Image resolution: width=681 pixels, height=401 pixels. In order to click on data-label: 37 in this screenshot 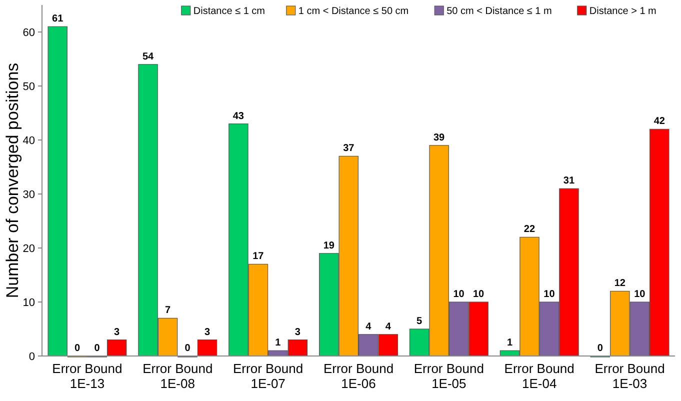, I will do `click(349, 148)`.